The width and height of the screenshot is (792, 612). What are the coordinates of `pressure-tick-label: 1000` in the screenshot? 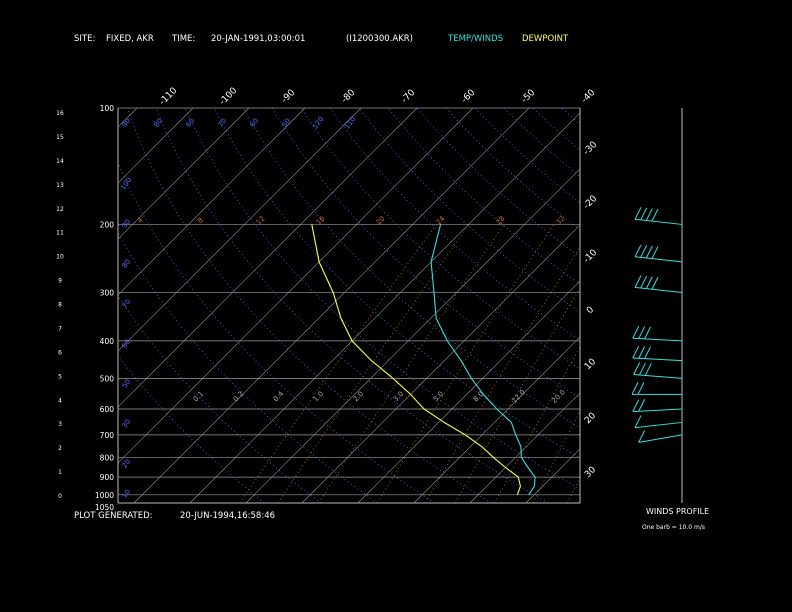 It's located at (104, 495).